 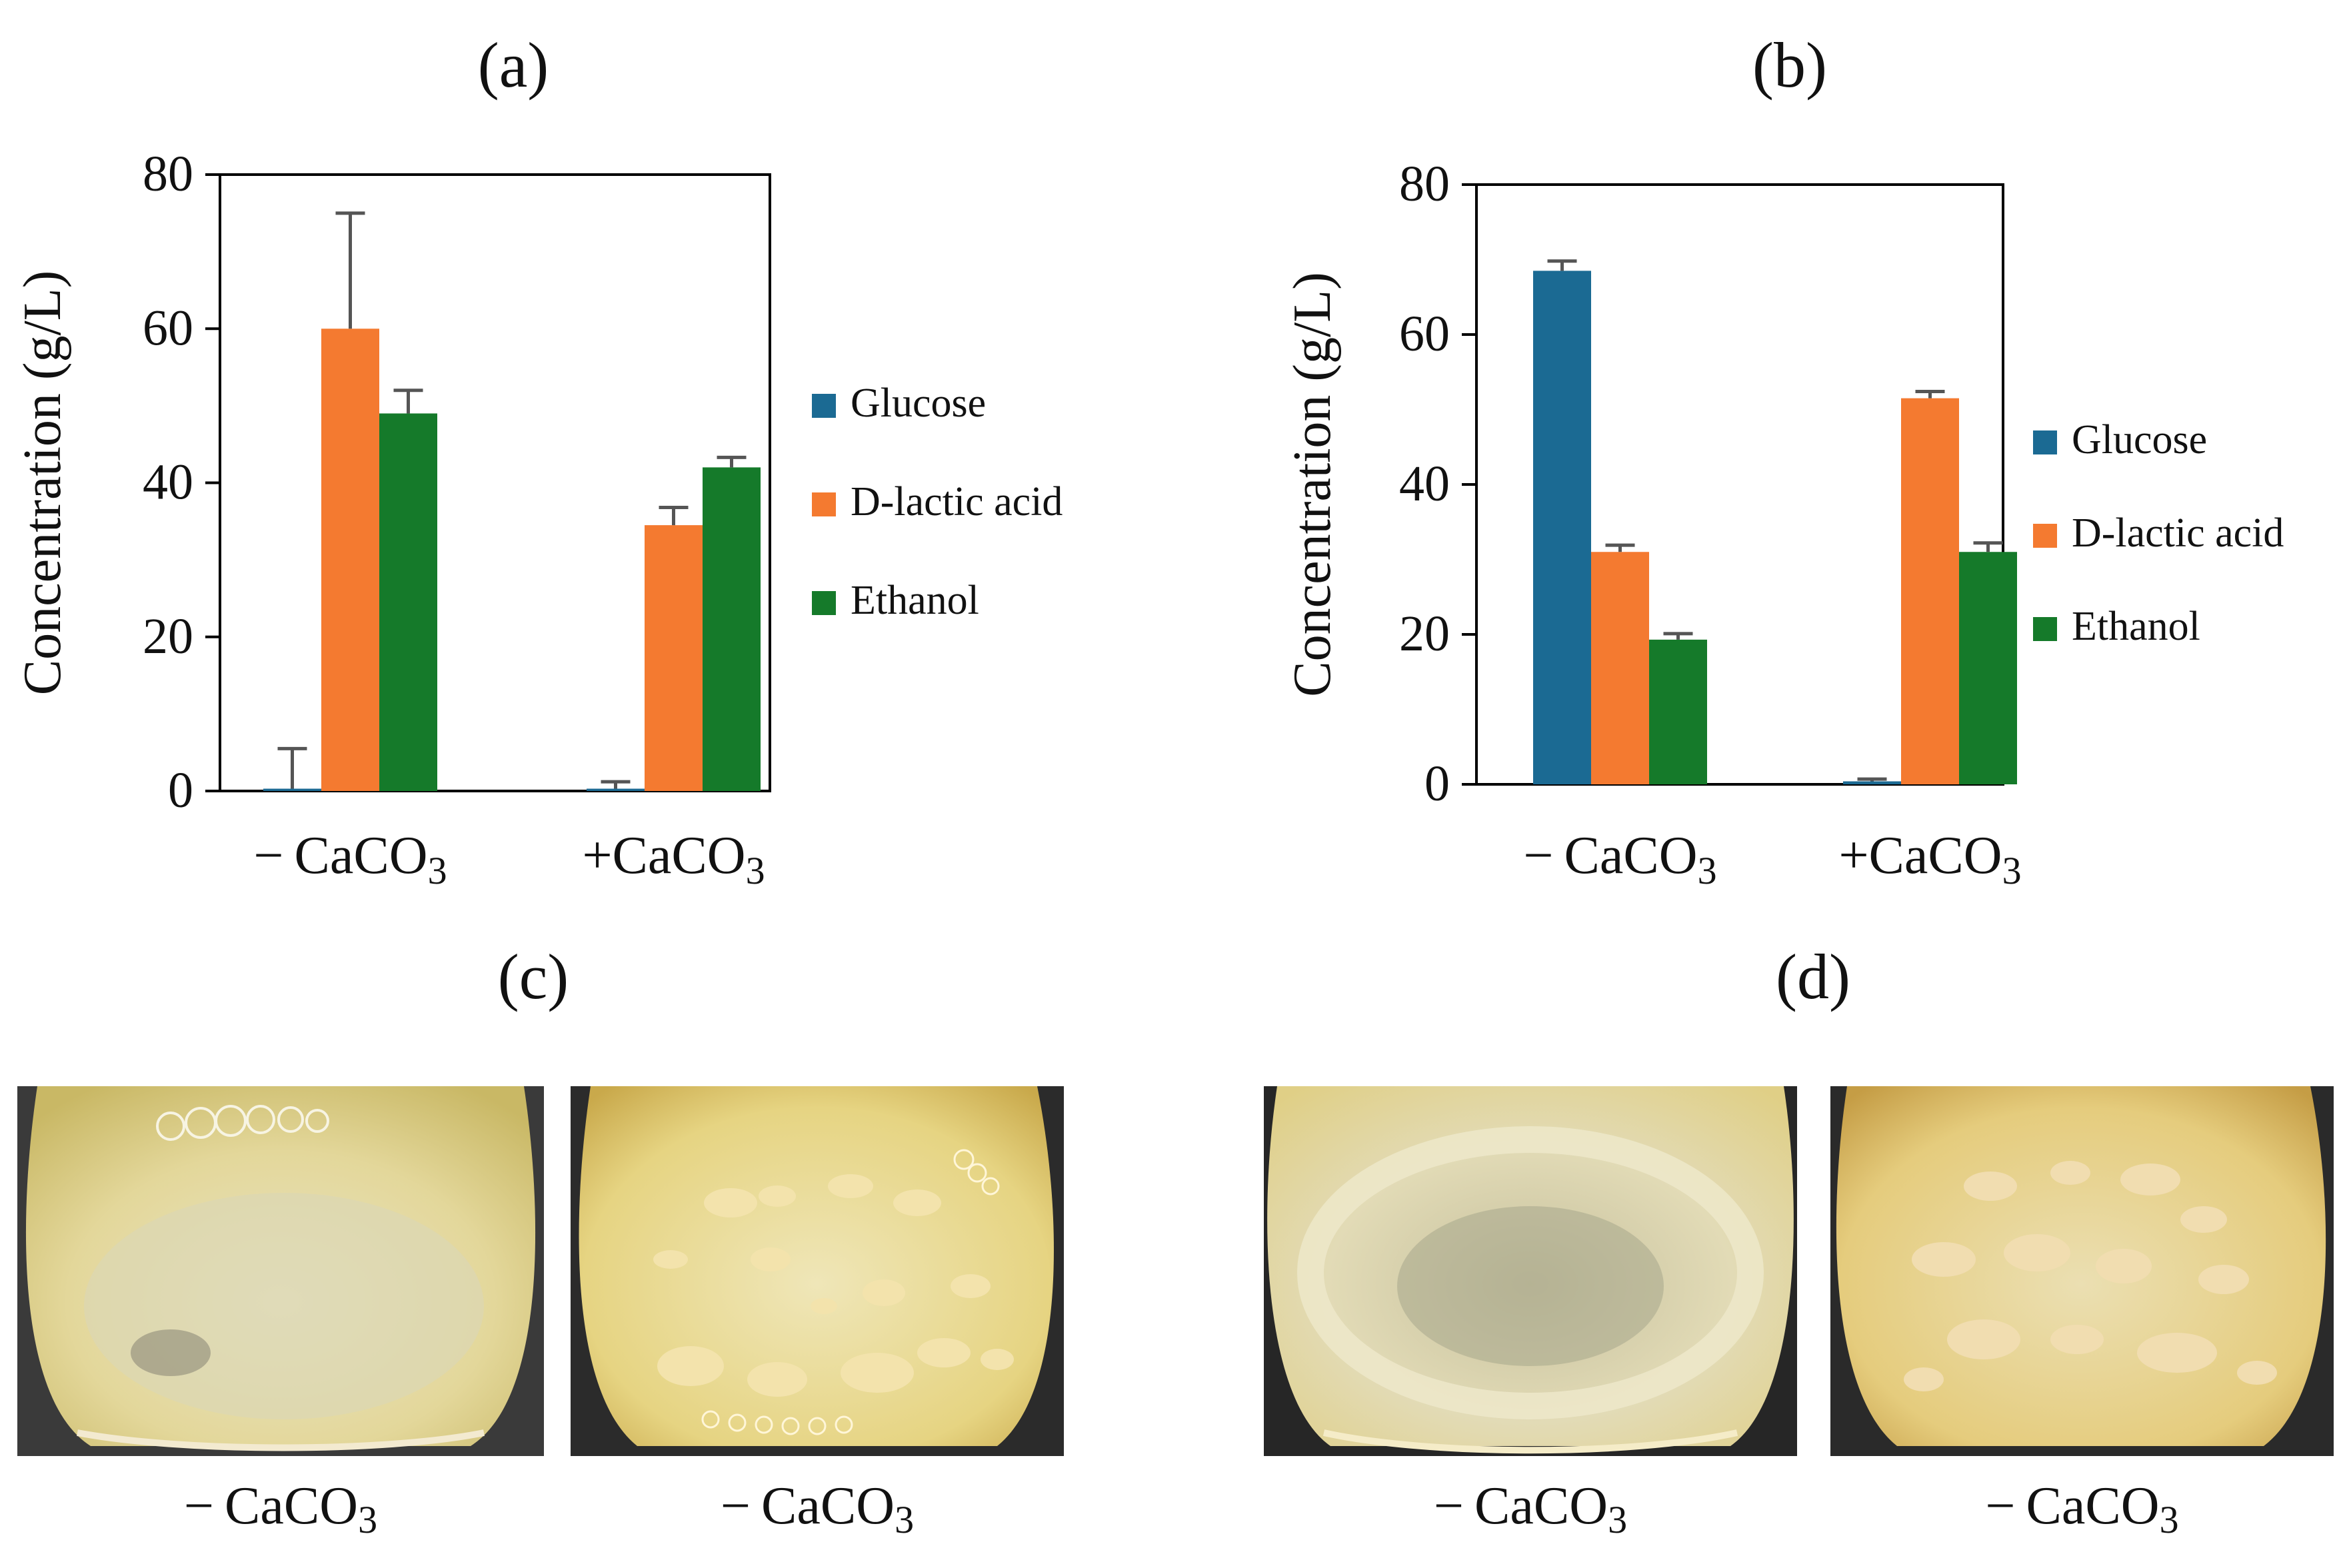 What do you see at coordinates (1520, 1506) in the screenshot?
I see `caption-d1-text: − CaCO` at bounding box center [1520, 1506].